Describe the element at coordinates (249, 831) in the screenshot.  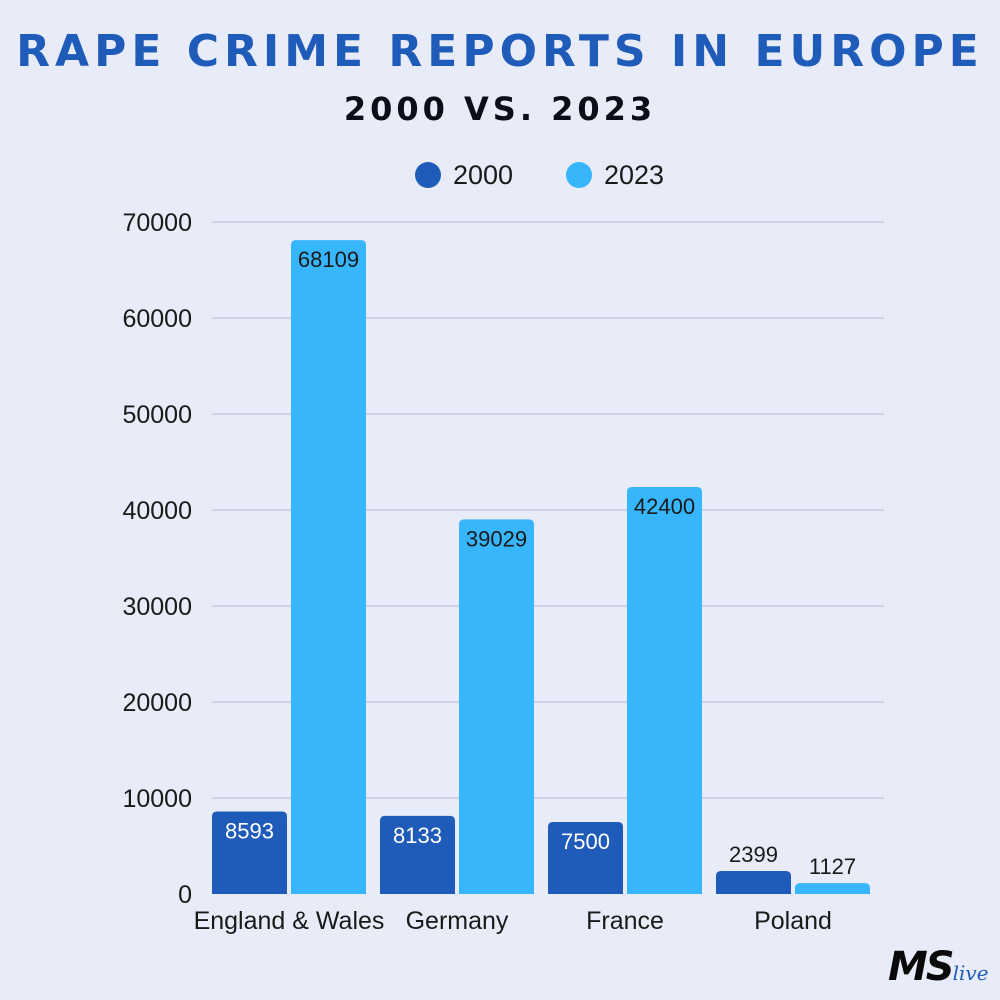
I see `data-label: 8593` at that location.